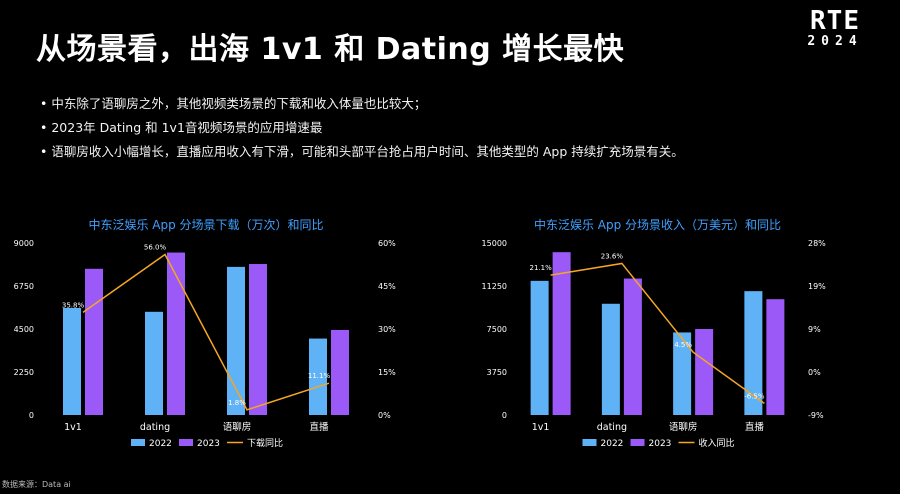 The image size is (900, 494). Describe the element at coordinates (717, 443) in the screenshot. I see `legend-label: 收入同比` at that location.